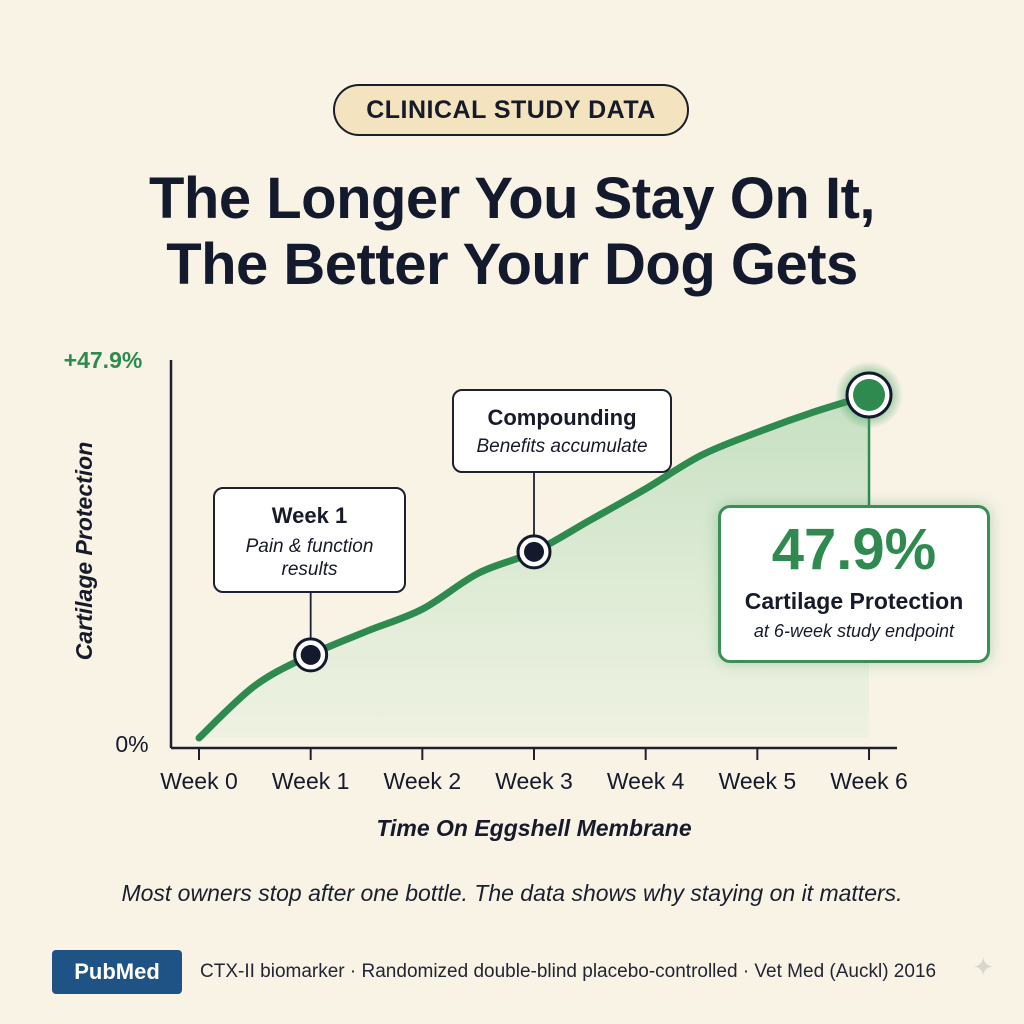  I want to click on result-value: 47.9%, so click(854, 549).